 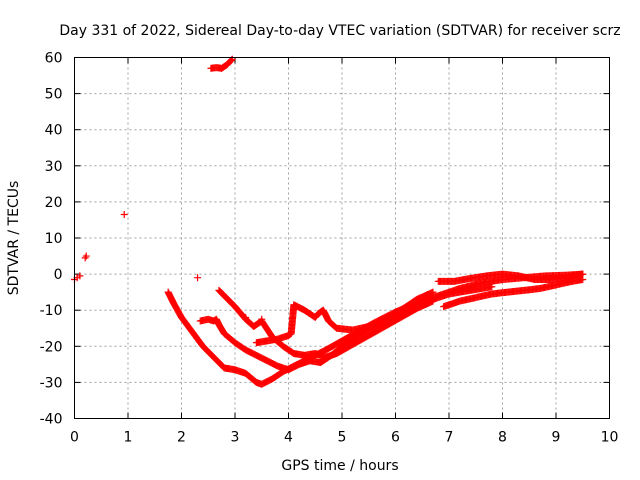 What do you see at coordinates (339, 466) in the screenshot?
I see `x-axis-label: GPS time / hours` at bounding box center [339, 466].